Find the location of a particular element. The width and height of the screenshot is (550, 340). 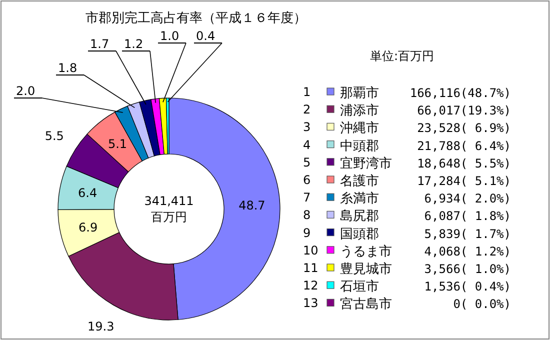

chart-title: 市郡別完工高占有率（平成１６年度） is located at coordinates (196, 18).